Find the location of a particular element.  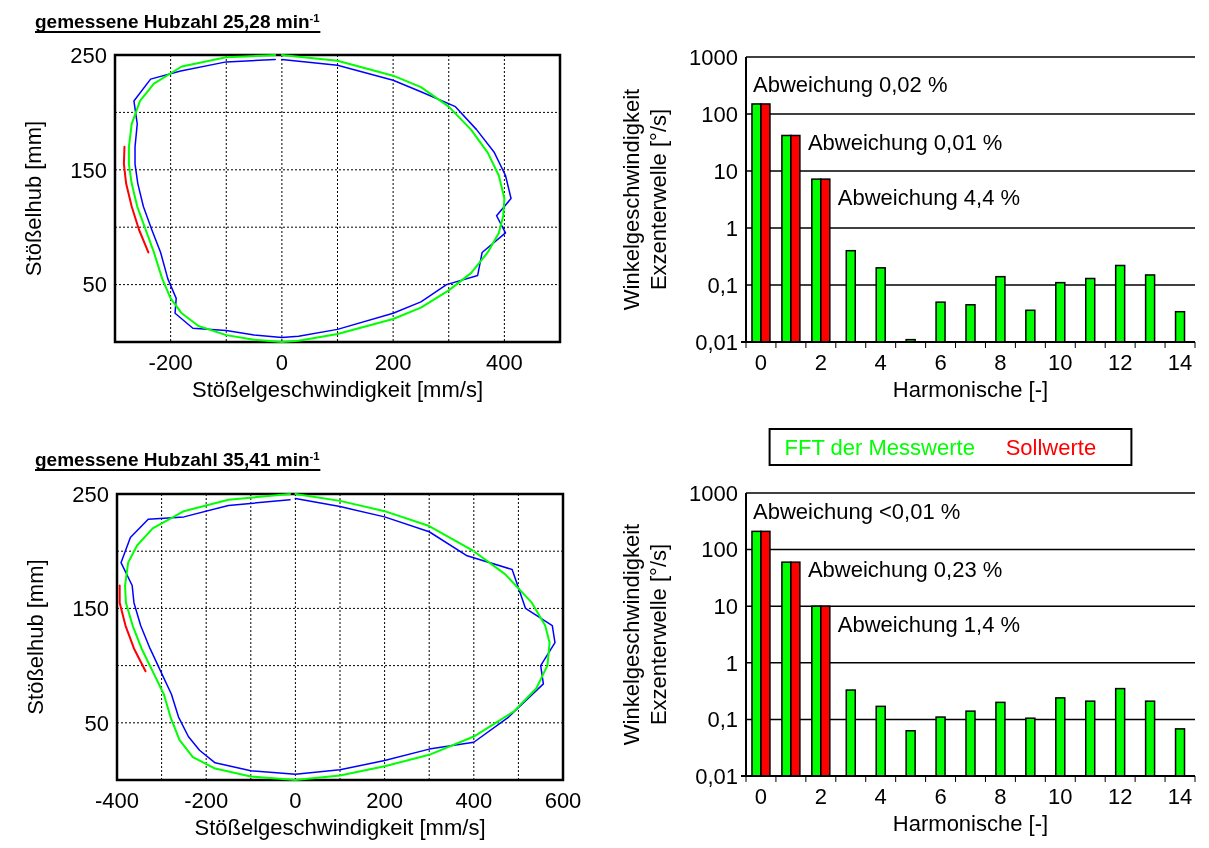

annotation: Abweichung 0,23 % is located at coordinates (905, 569).